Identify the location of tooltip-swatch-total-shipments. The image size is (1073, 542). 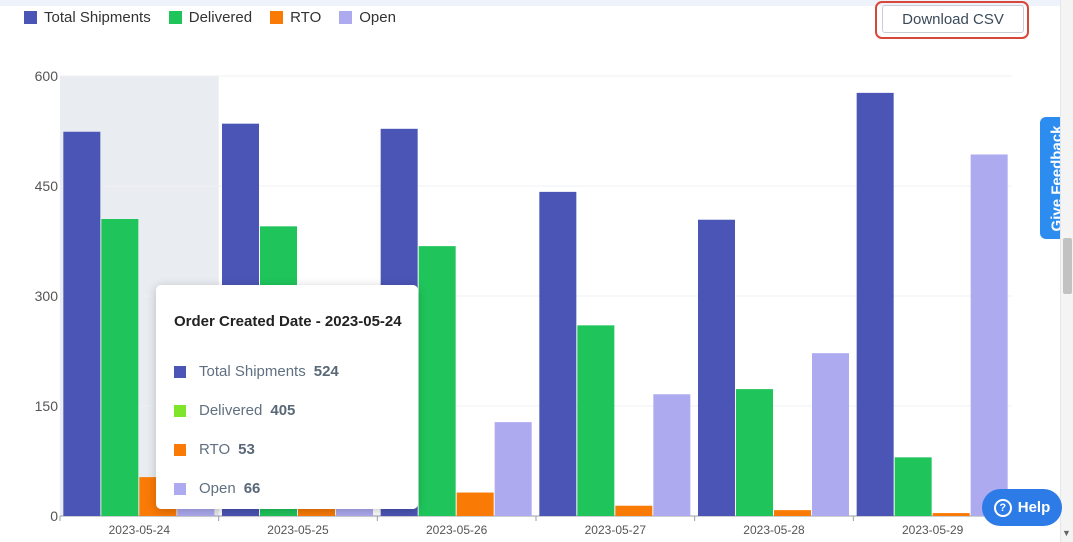
(180, 371).